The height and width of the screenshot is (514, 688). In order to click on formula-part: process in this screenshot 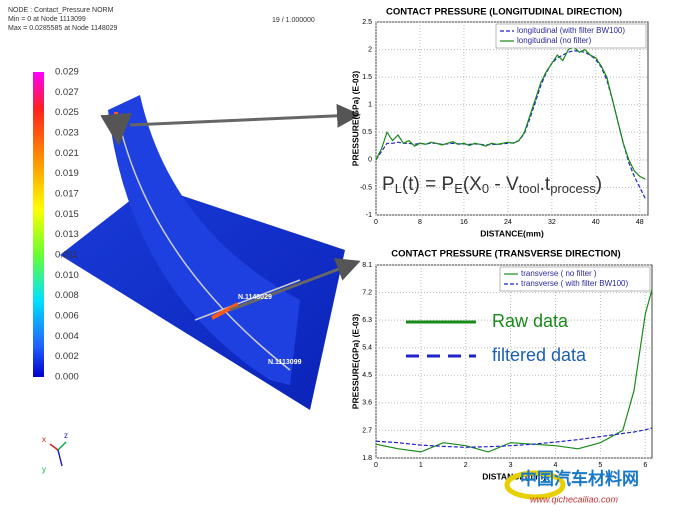, I will do `click(573, 188)`.